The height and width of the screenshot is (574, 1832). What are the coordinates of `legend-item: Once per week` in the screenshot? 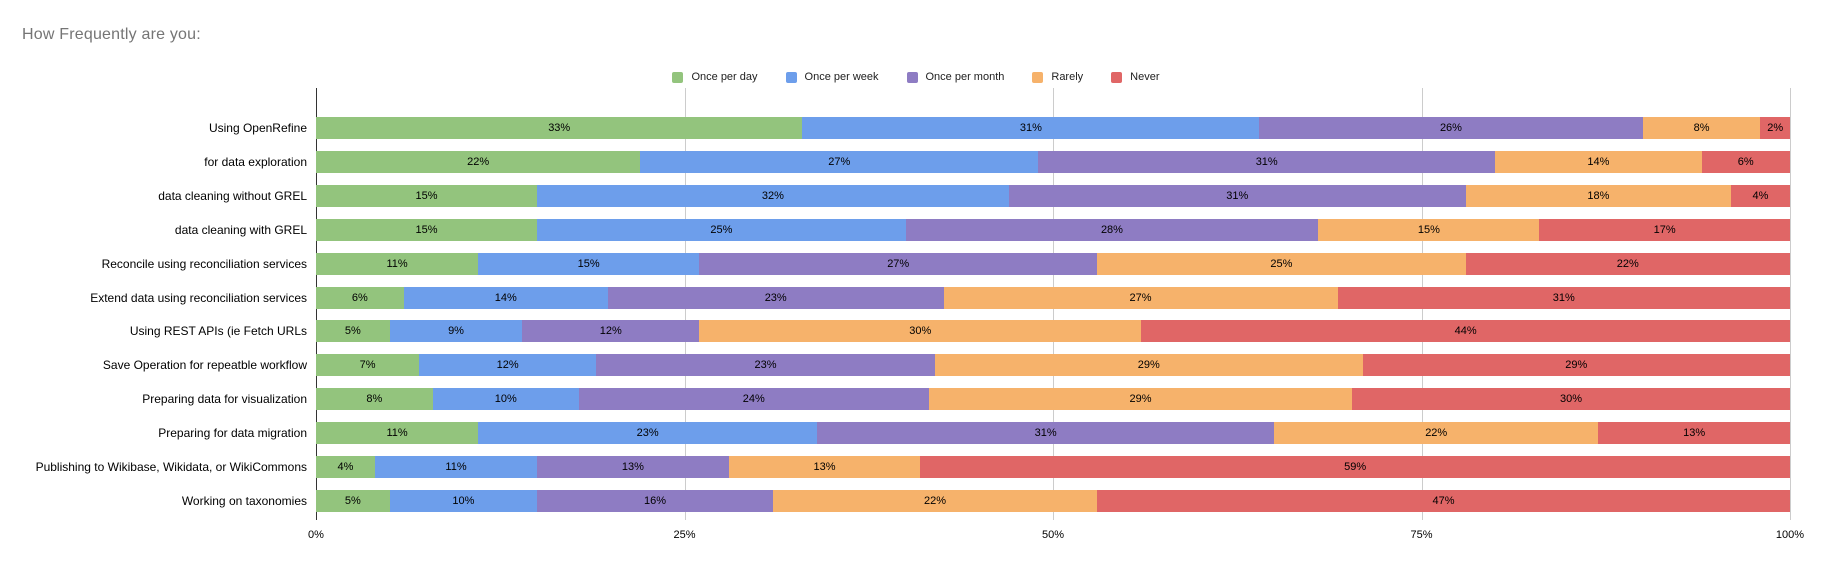 It's located at (832, 77).